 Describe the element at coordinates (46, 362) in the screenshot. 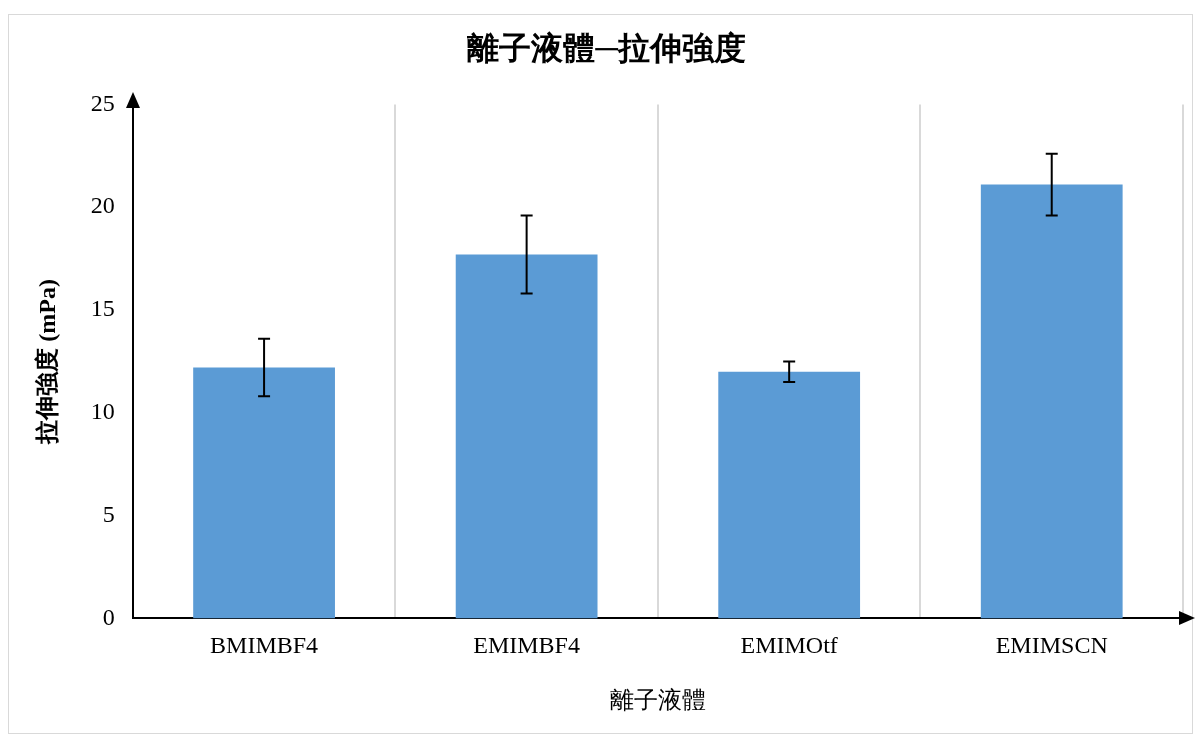

I see `y-axis-title: 拉伸強度 (mPa)` at that location.